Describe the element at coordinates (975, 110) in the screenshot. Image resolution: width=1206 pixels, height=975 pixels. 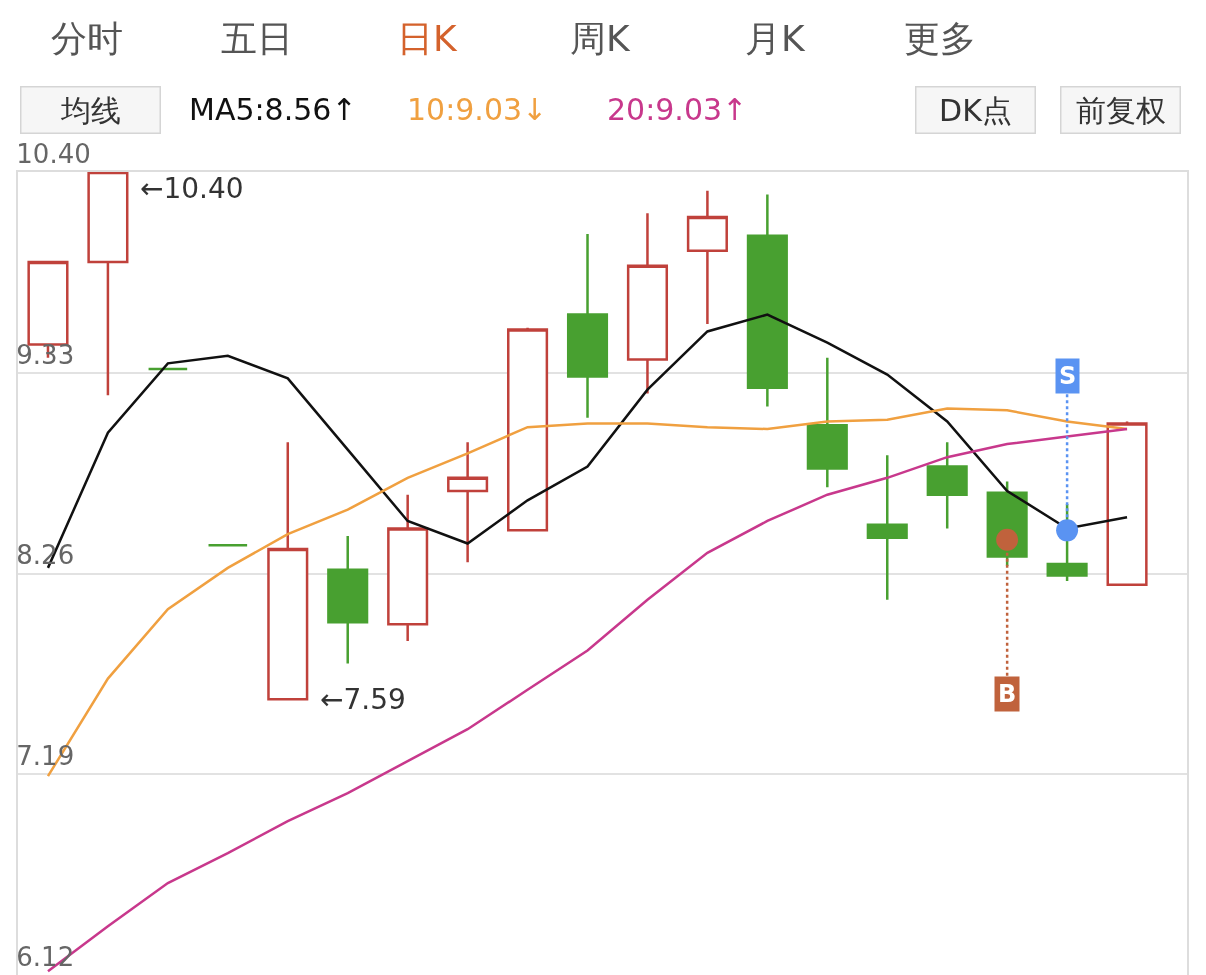
I see `text: DK点` at that location.